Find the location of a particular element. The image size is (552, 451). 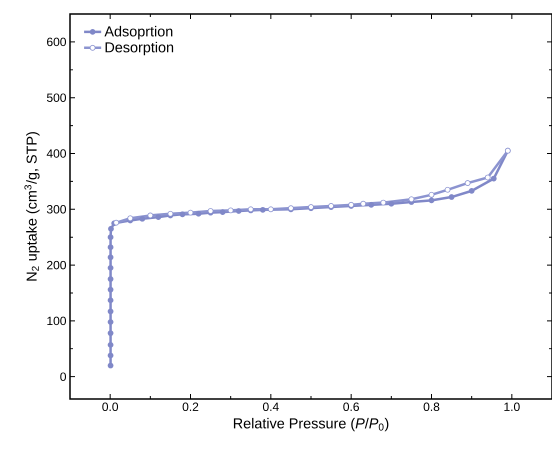

y-tick-label: 300 is located at coordinates (56, 209).